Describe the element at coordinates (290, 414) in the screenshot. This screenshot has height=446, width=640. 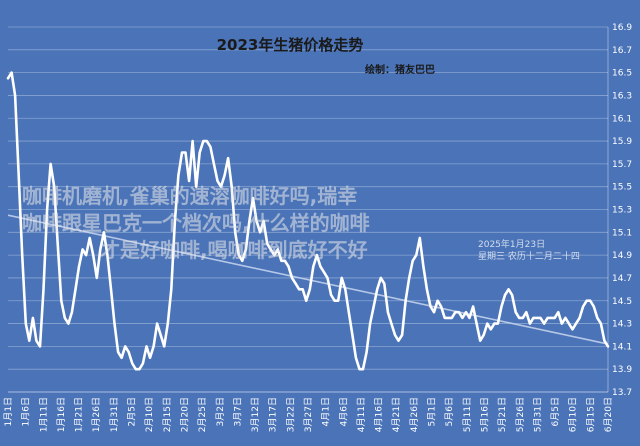
I see `x-tick-label: 3月22日` at that location.